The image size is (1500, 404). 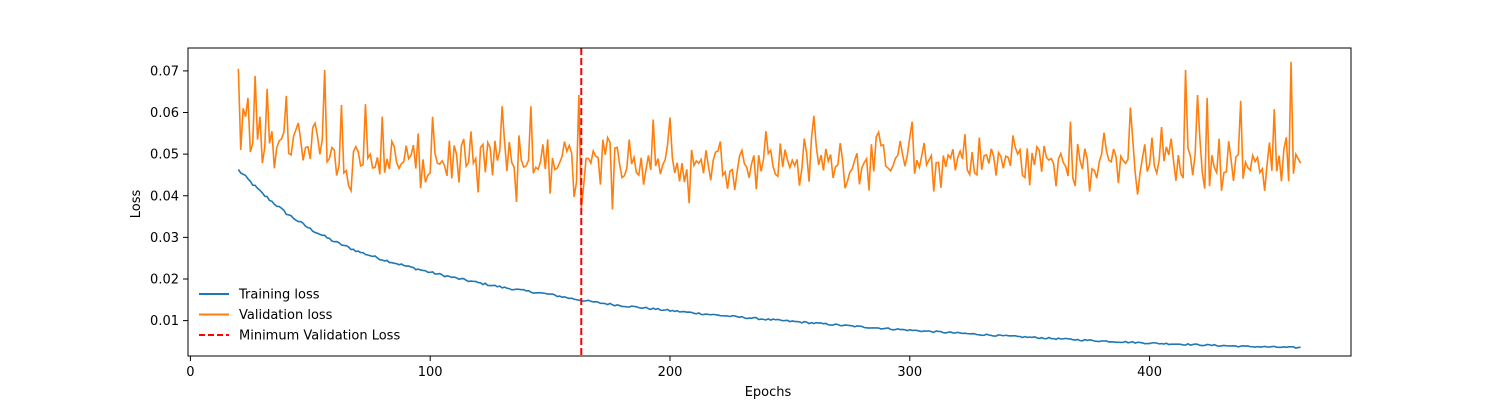 I want to click on x-tick-label: 300, so click(x=909, y=372).